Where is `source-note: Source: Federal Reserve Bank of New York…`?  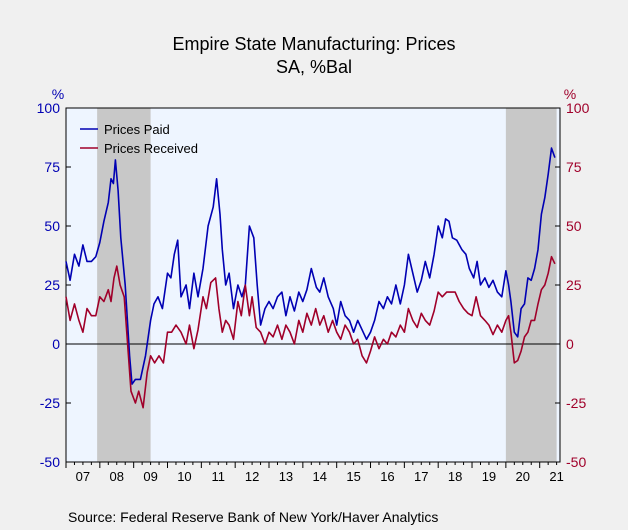 source-note: Source: Federal Reserve Bank of New York… is located at coordinates (253, 517).